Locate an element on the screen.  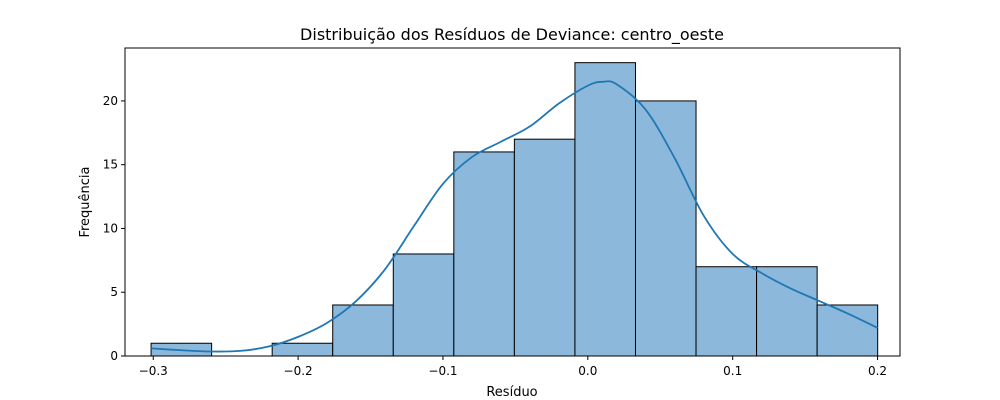
x-tick-label: −0.1 is located at coordinates (442, 371).